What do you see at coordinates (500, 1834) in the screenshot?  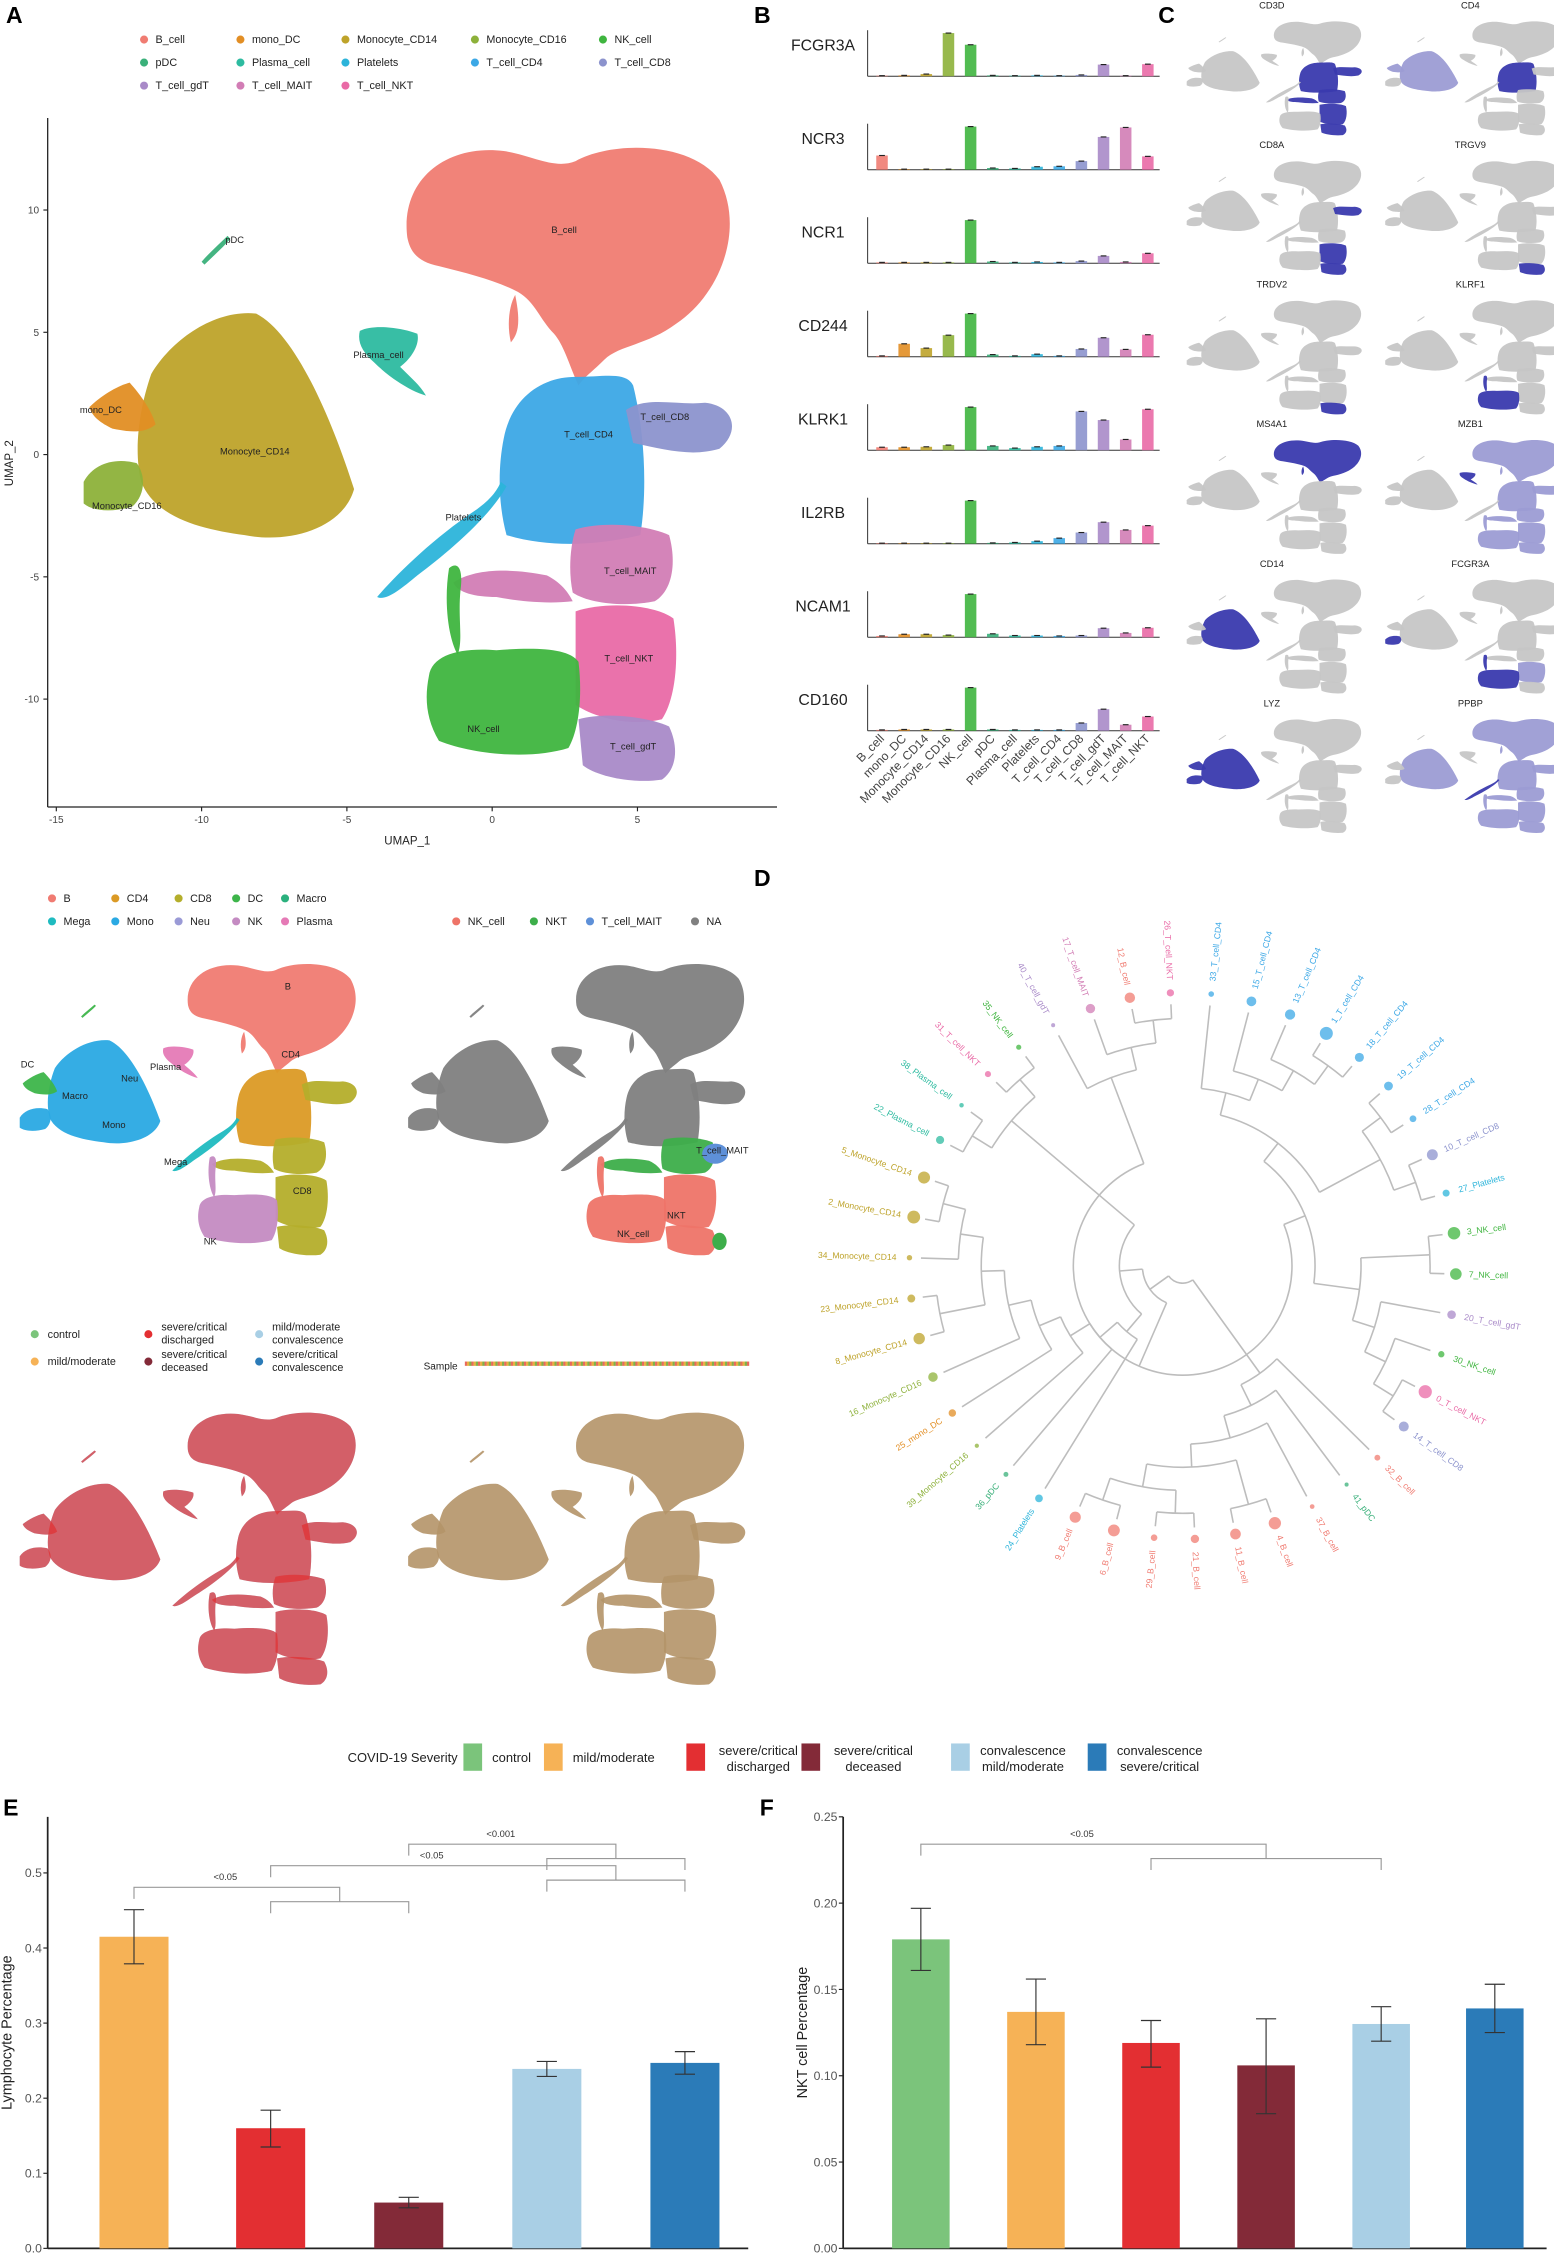 I see `p-value-label: <0.001` at bounding box center [500, 1834].